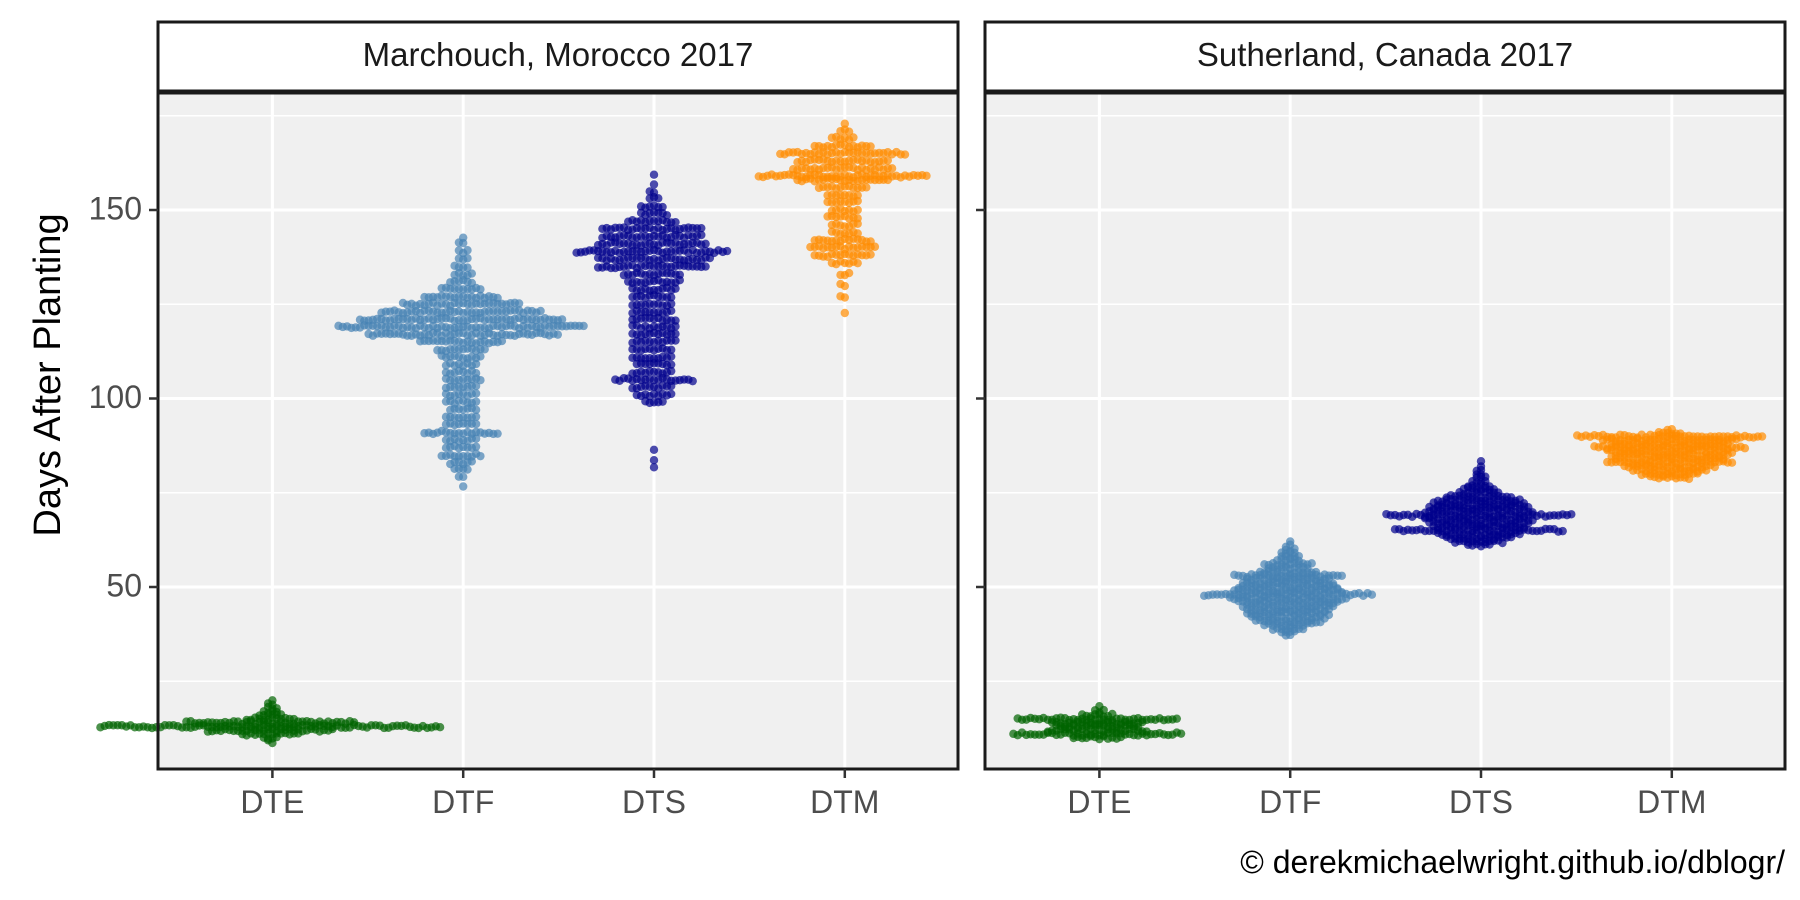 This screenshot has height=900, width=1800. Describe the element at coordinates (1385, 54) in the screenshot. I see `facet-title: Sutherland, Canada 2017` at that location.